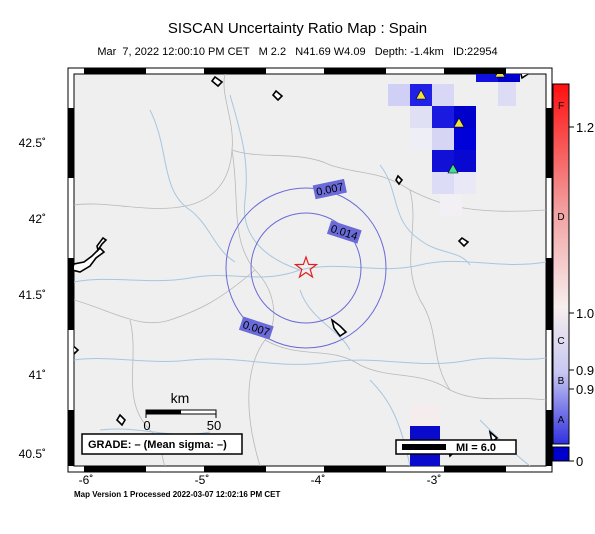  Describe the element at coordinates (460, 124) in the screenshot. I see `station-markers` at that location.